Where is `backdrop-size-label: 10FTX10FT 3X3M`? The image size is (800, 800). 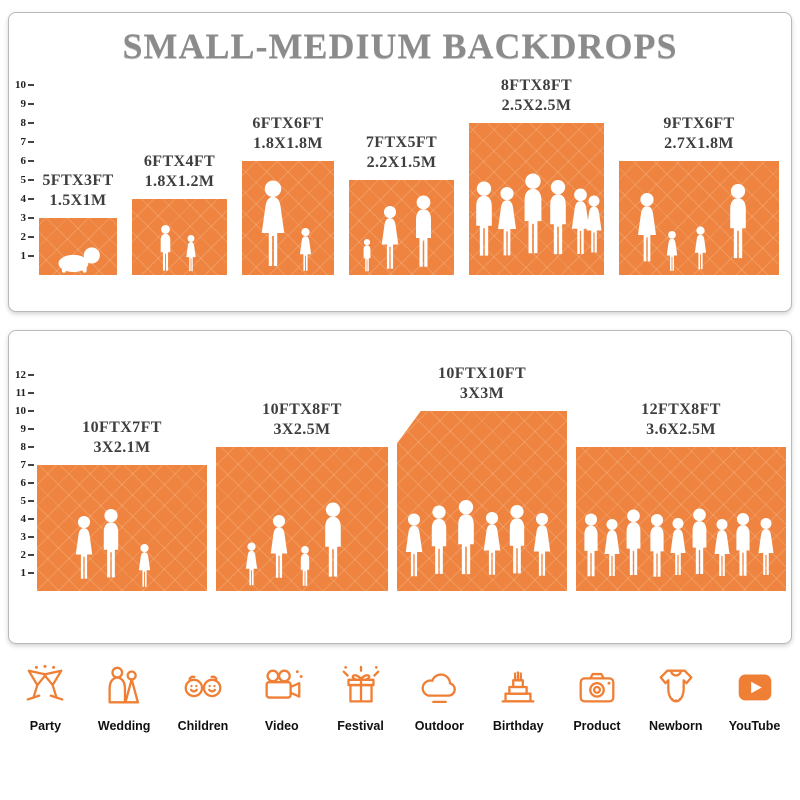 backdrop-size-label: 10FTX10FT 3X3M is located at coordinates (482, 383).